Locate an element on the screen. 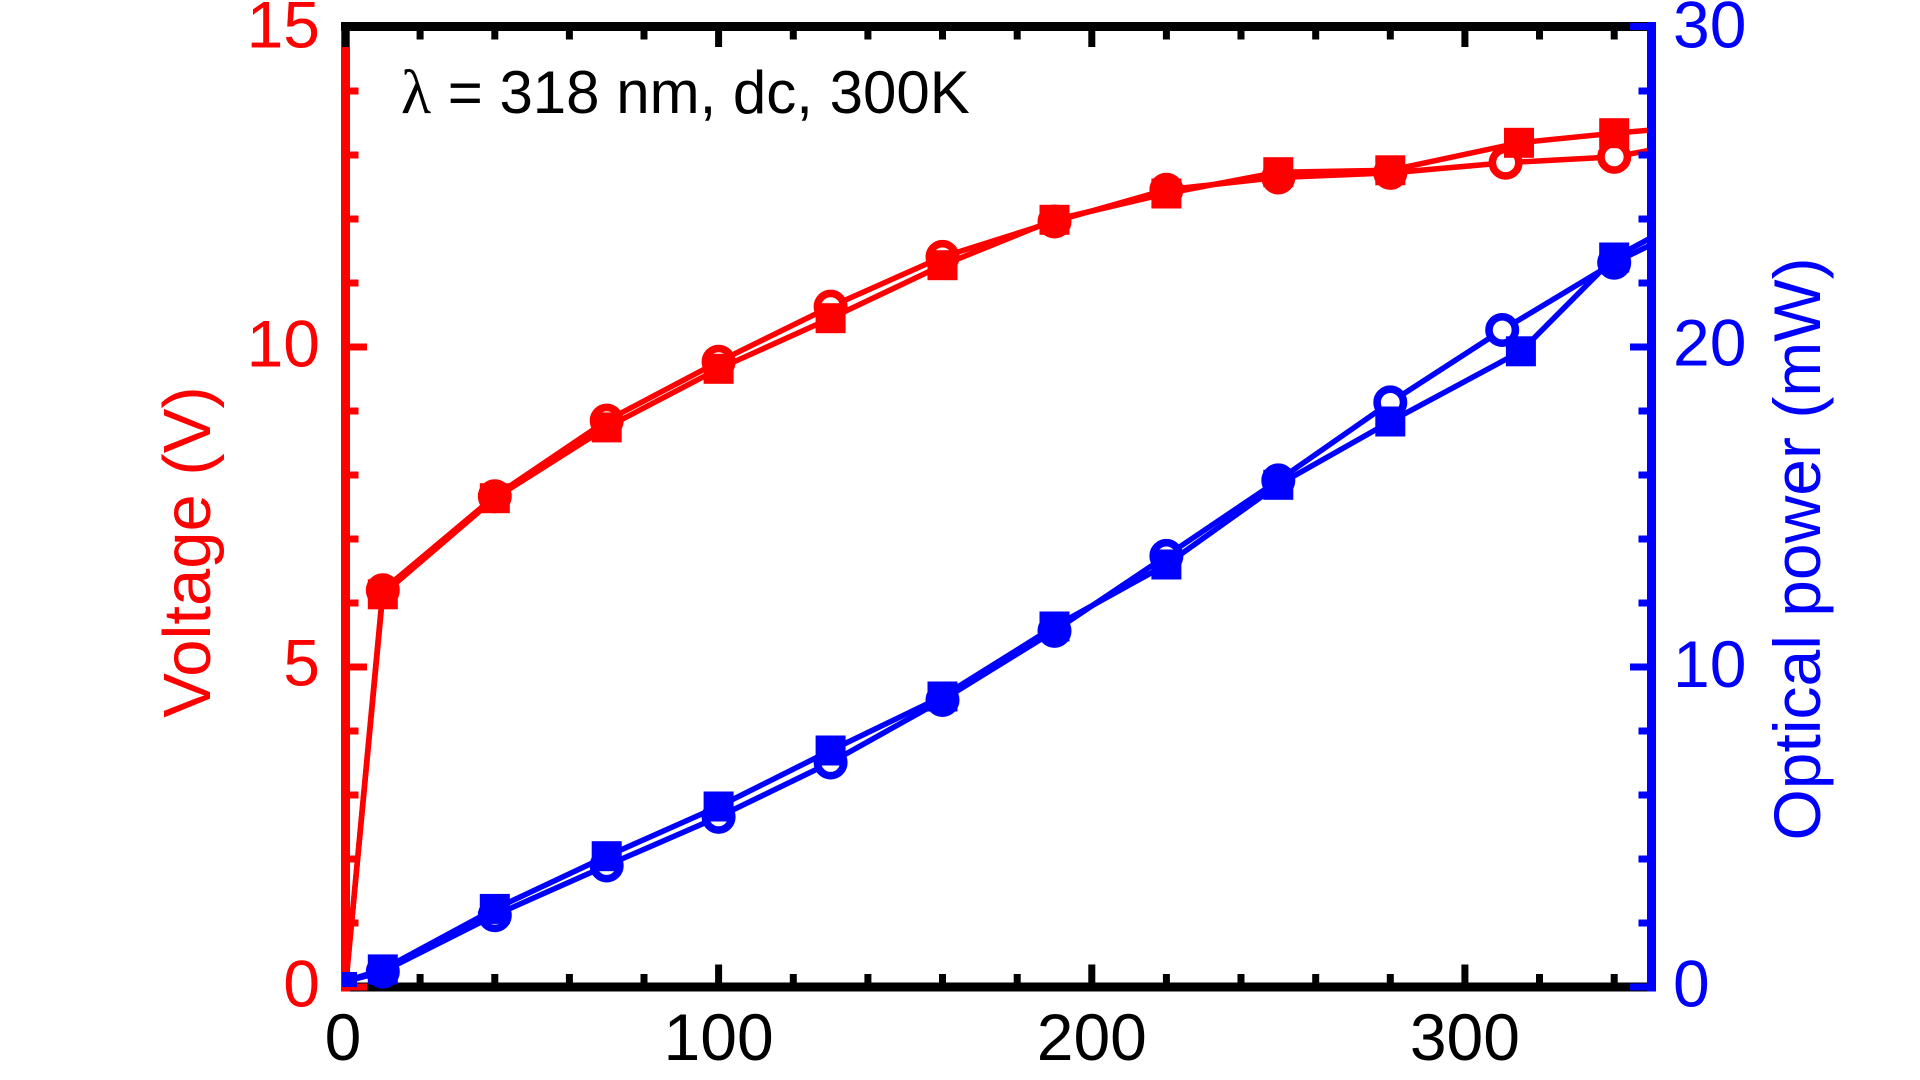 The image size is (1920, 1080). svg-text: λ = 318 nm, dc, 300K is located at coordinates (685, 93).